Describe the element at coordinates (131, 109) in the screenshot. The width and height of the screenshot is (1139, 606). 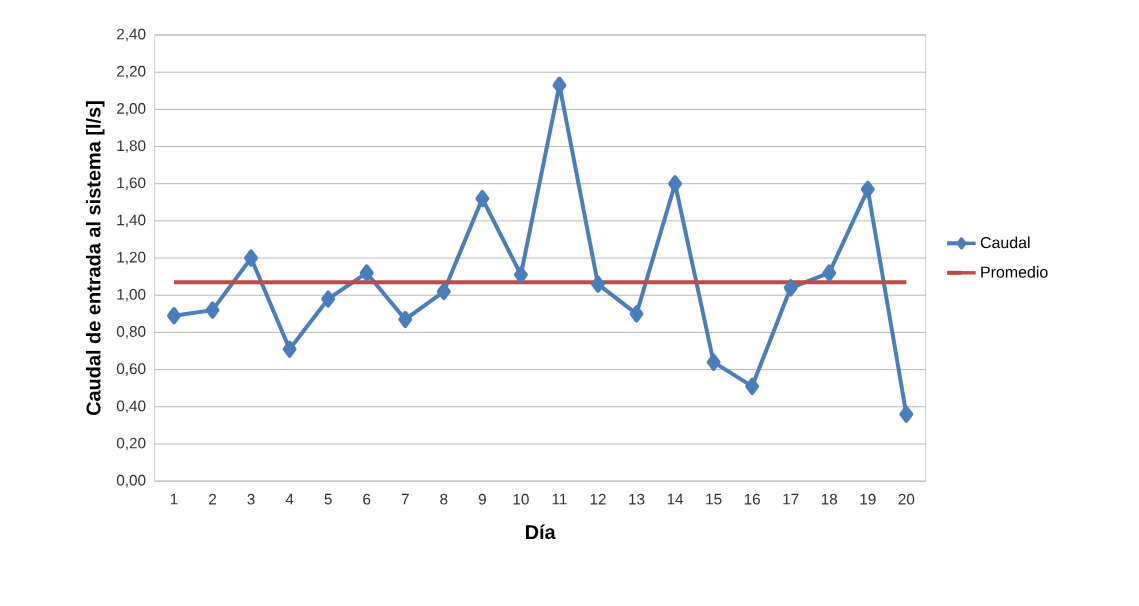
I see `y-tick-label: 2,00` at that location.